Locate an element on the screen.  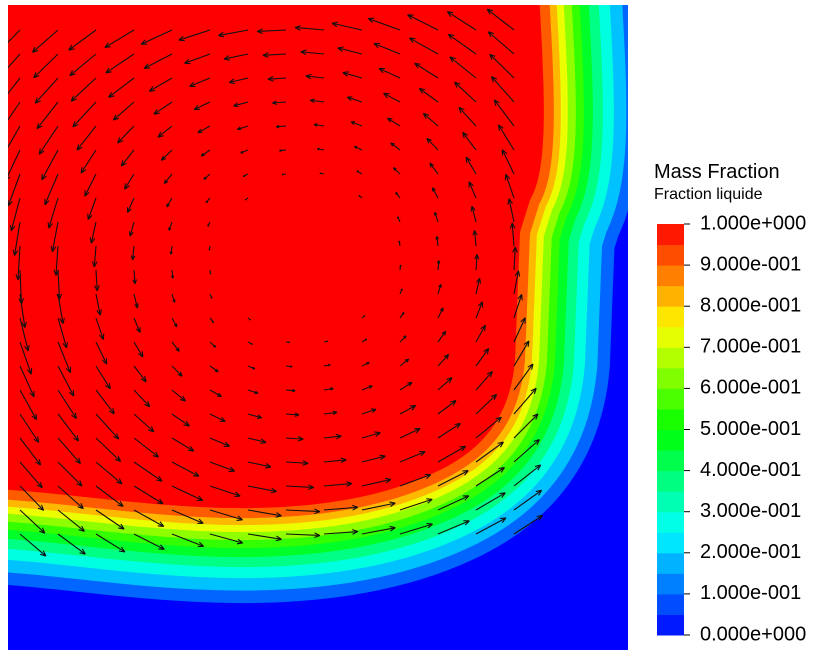
legend-subtitle: Fraction liquide is located at coordinates (708, 194).